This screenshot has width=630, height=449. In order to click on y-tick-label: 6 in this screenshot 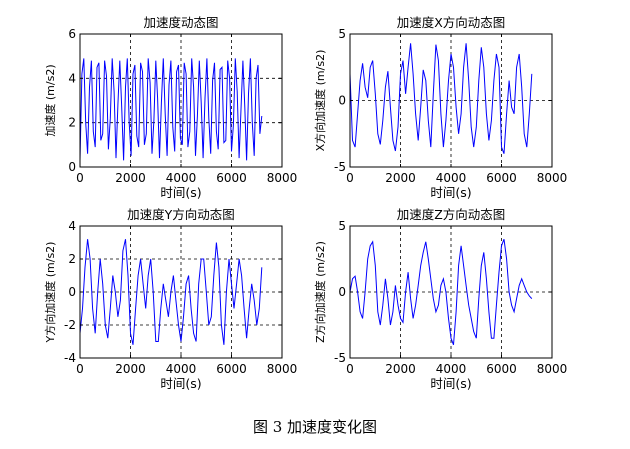, I will do `click(72, 34)`.